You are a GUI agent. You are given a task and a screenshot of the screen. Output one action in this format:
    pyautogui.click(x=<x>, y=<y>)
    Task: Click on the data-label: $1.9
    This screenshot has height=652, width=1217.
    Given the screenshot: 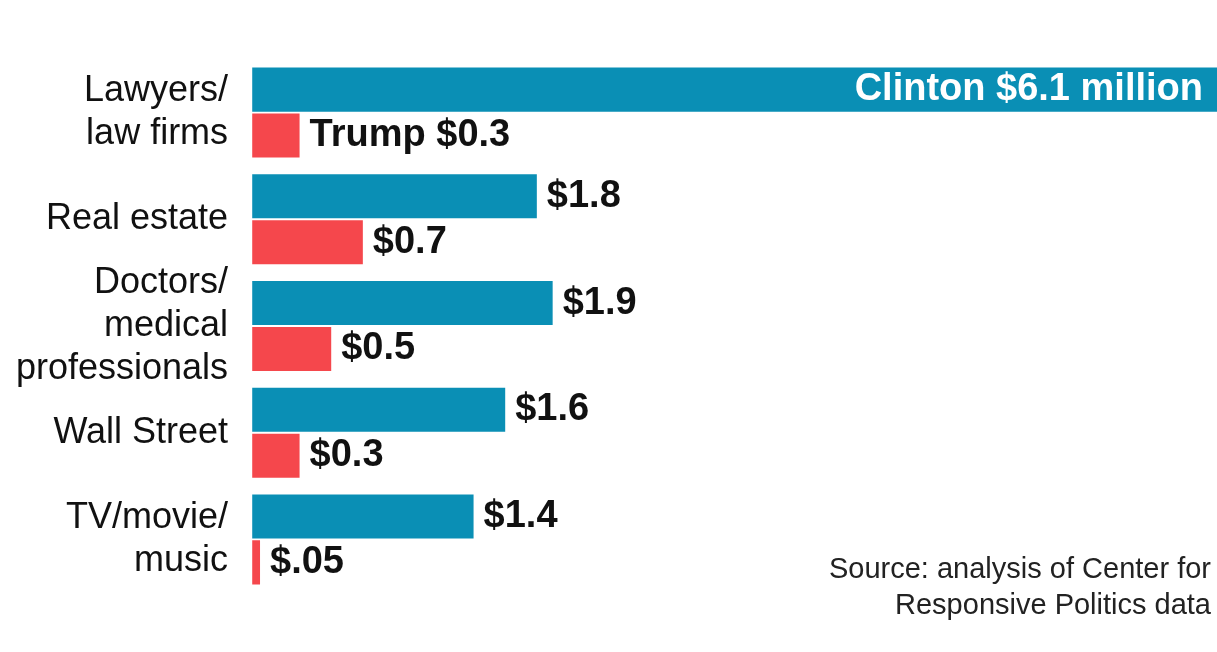 What is the action you would take?
    pyautogui.click(x=599, y=300)
    